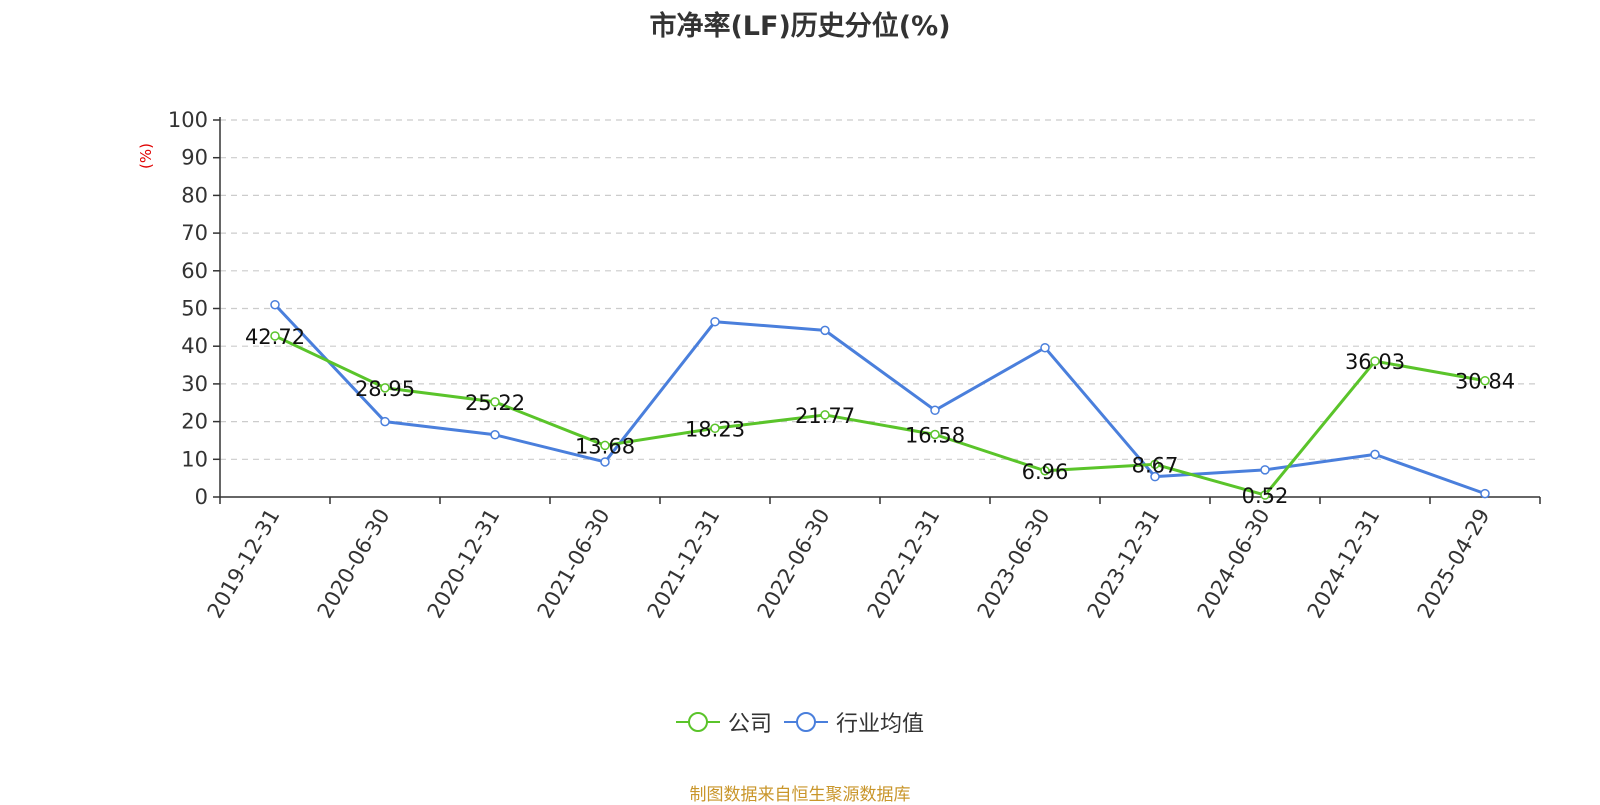  I want to click on y-tick-label: 90, so click(194, 158).